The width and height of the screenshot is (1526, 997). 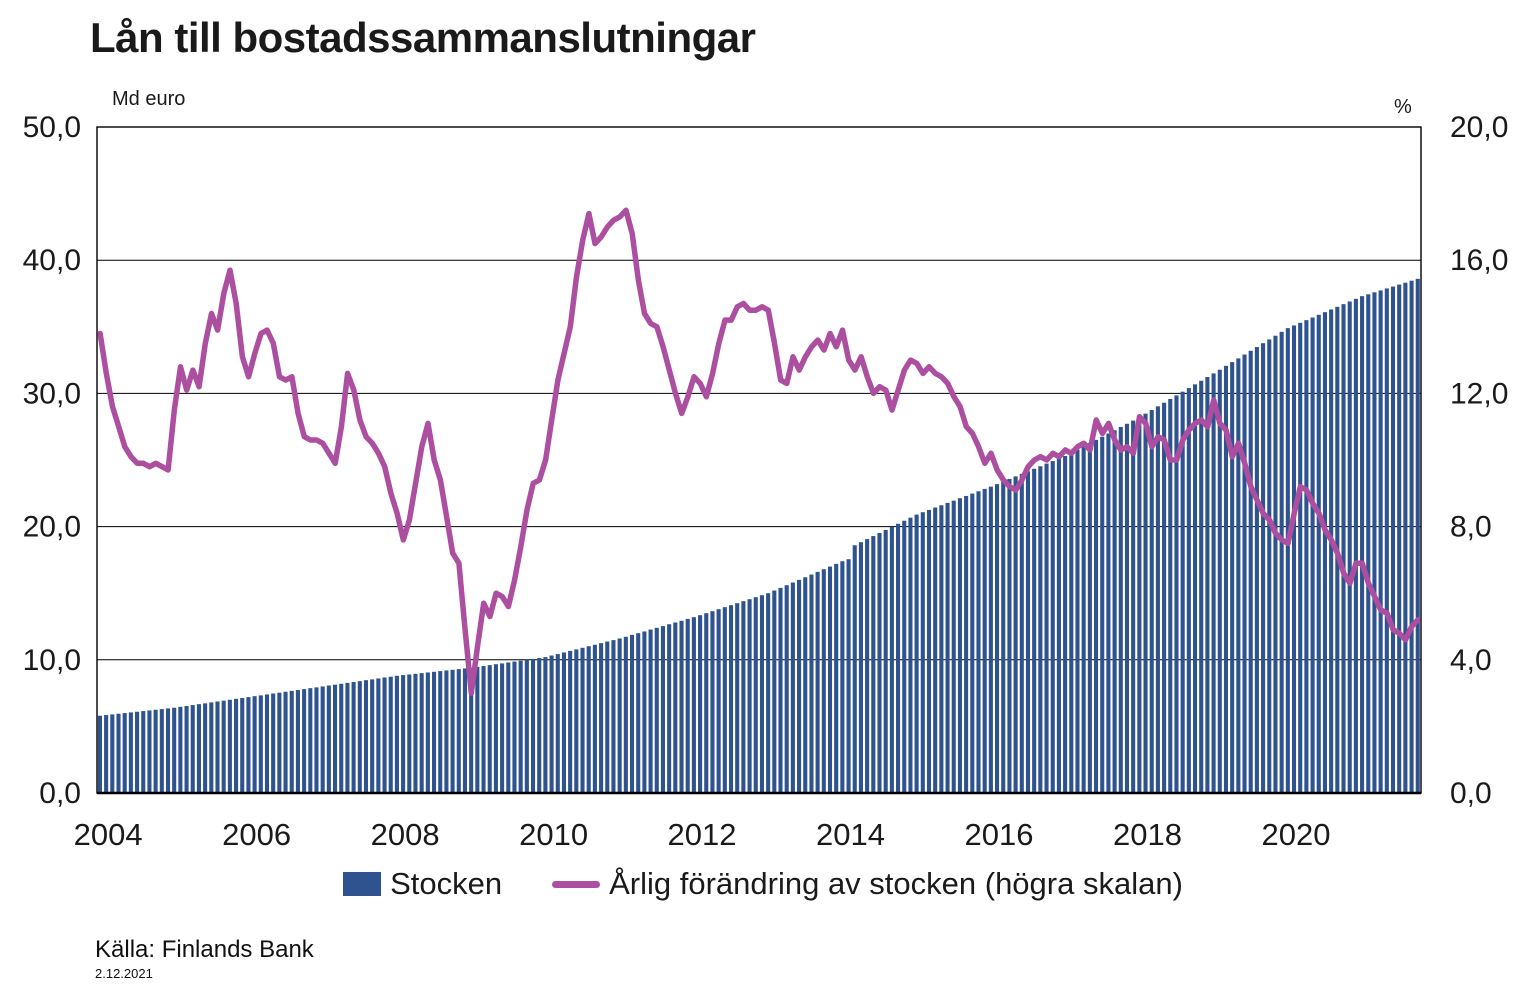 I want to click on left-axis-unit: Md euro, so click(x=149, y=99).